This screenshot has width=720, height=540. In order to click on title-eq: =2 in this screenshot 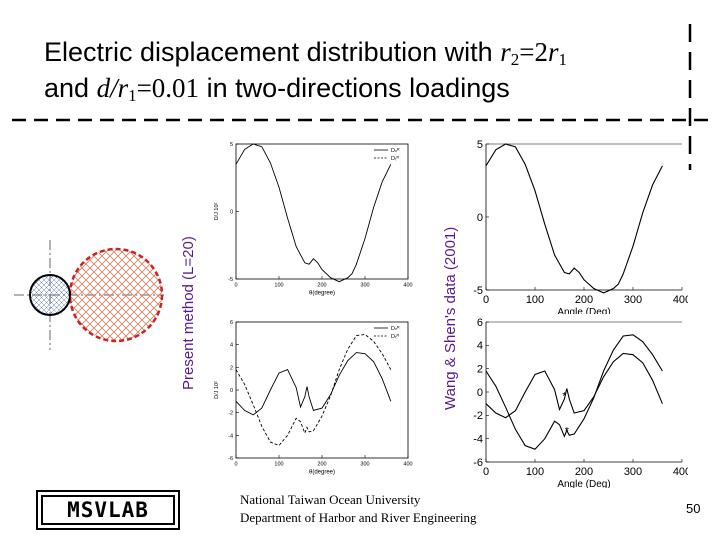, I will do `click(533, 52)`.